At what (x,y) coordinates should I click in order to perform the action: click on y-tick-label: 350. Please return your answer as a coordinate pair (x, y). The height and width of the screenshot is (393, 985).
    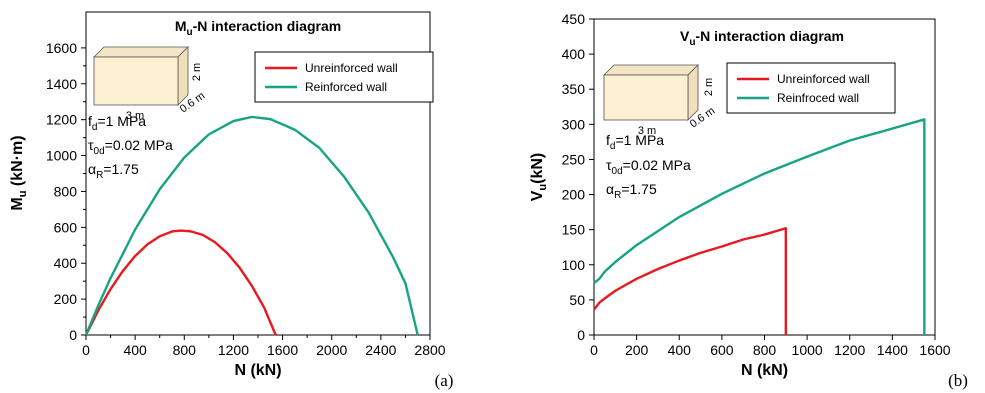
    Looking at the image, I should click on (574, 89).